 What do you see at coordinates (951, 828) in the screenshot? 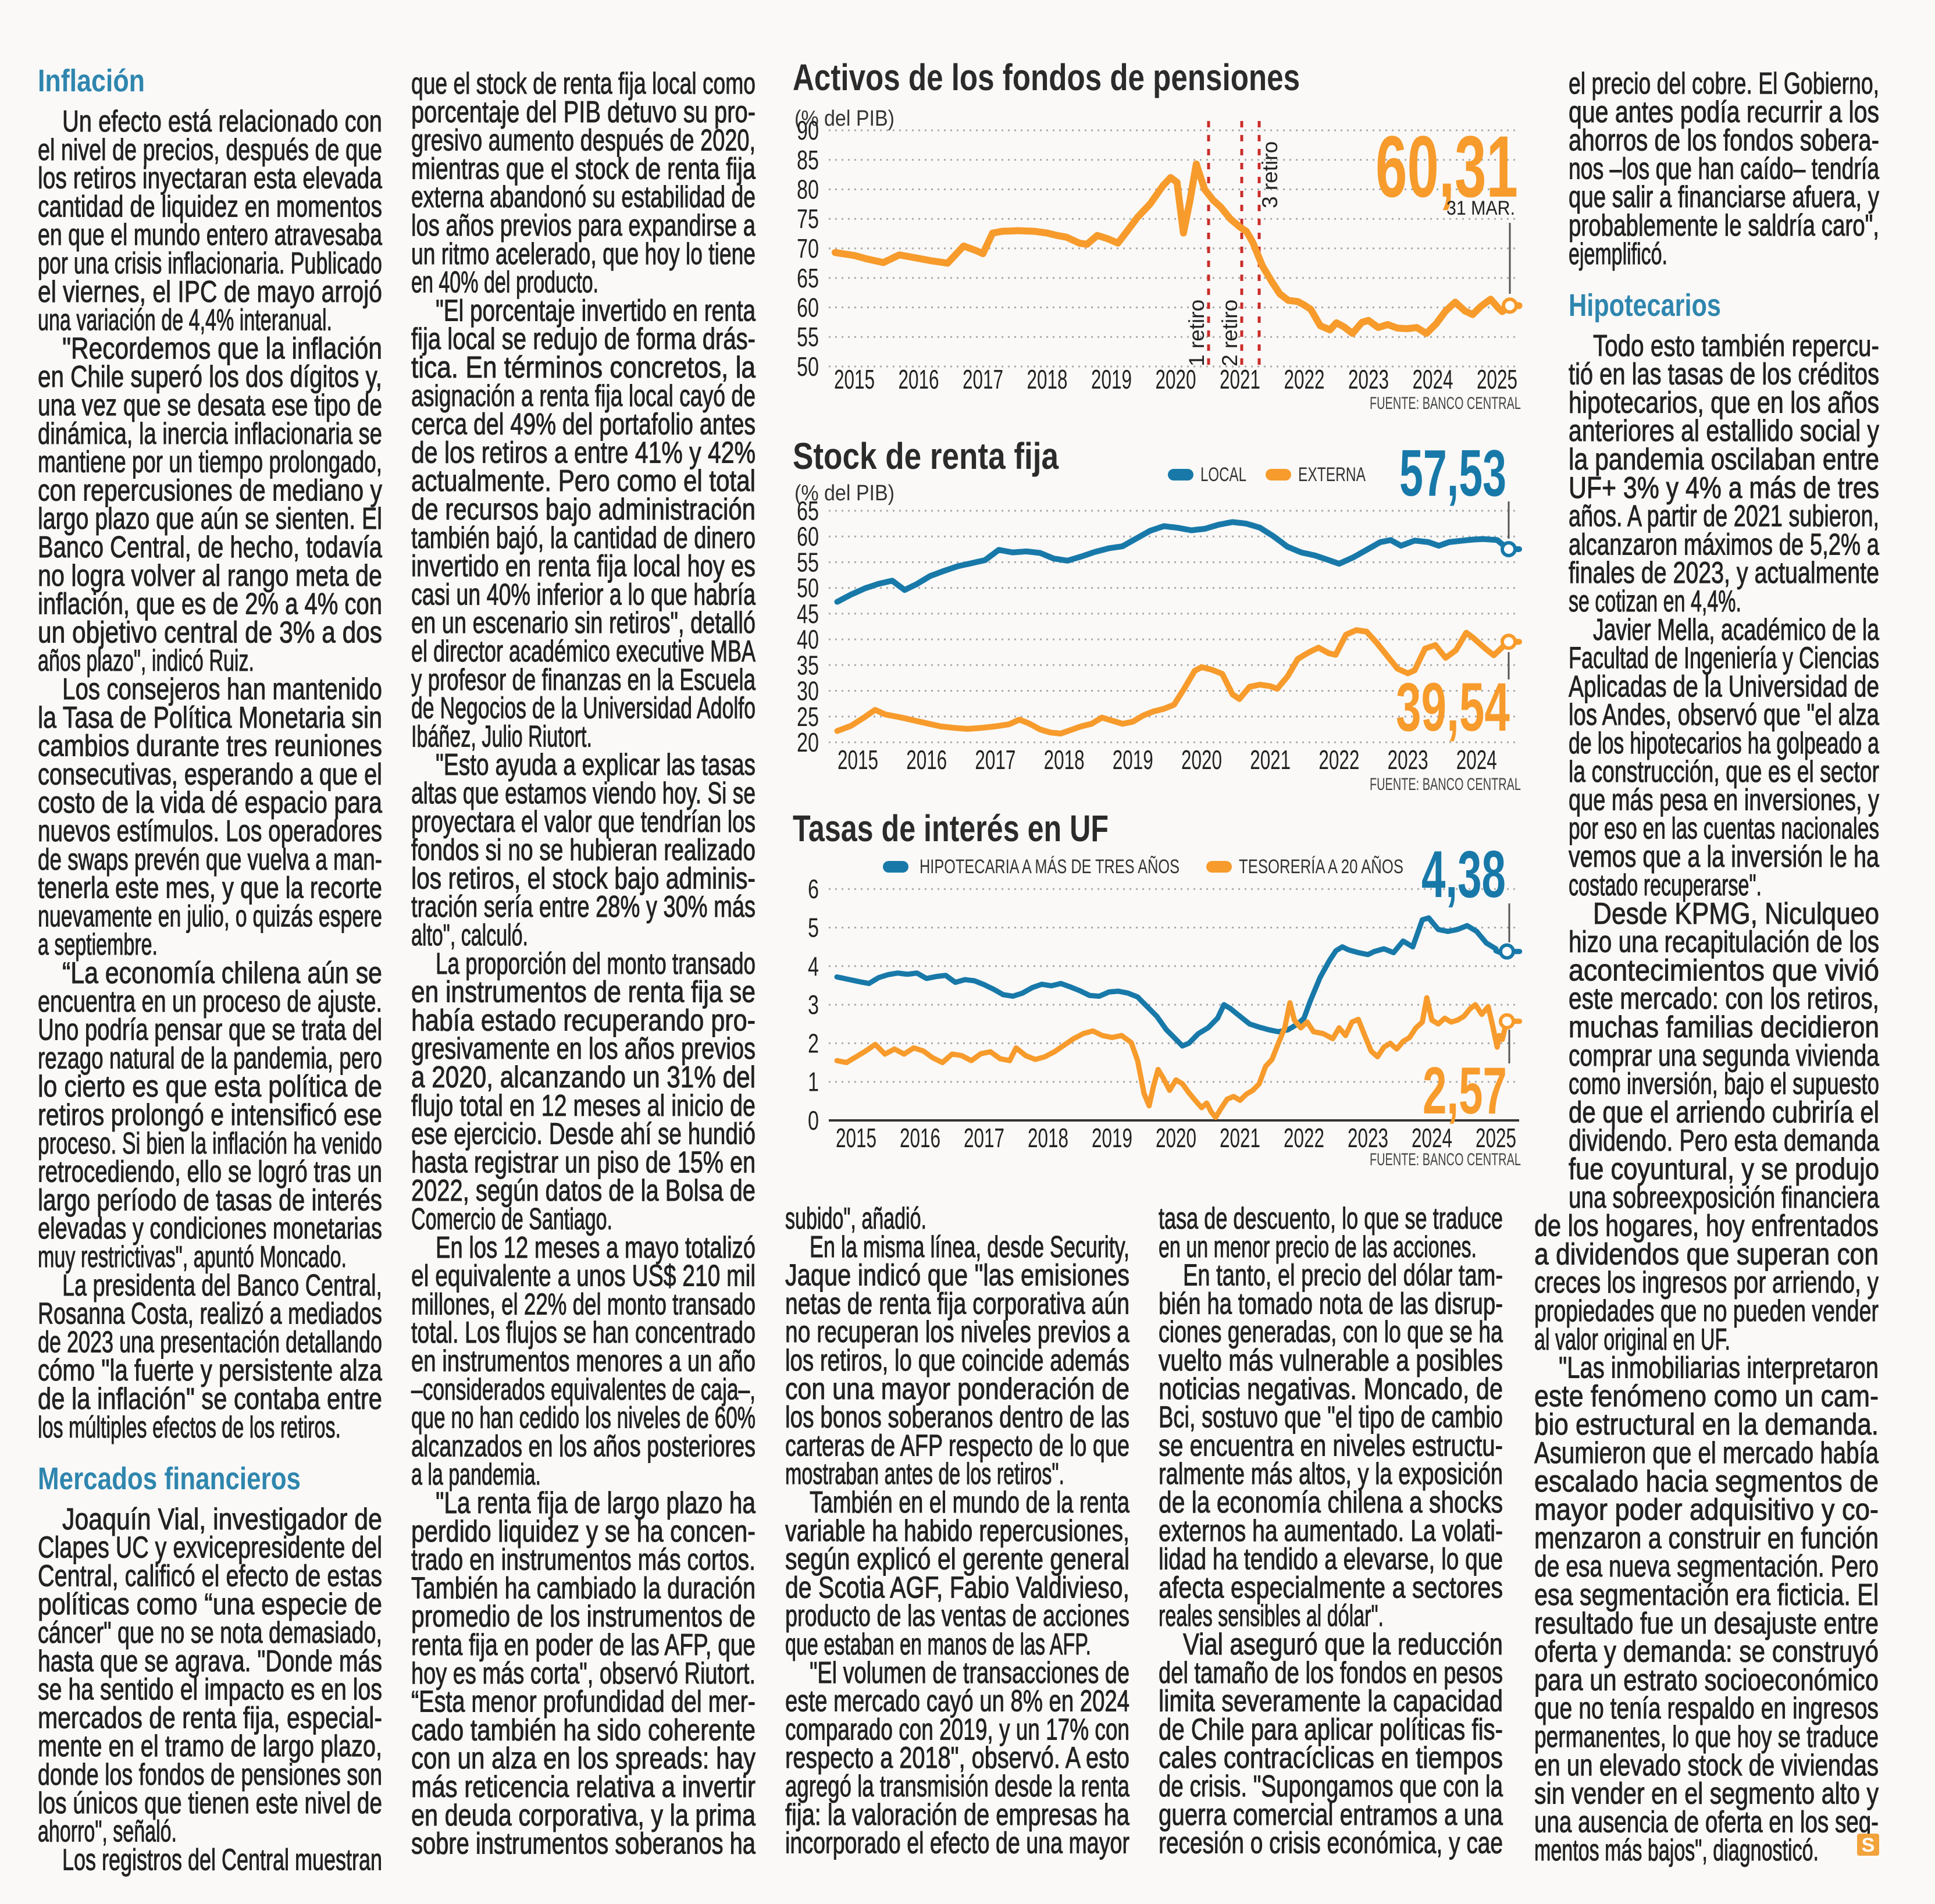
I see `svg-text: Tasas de interés en UF` at bounding box center [951, 828].